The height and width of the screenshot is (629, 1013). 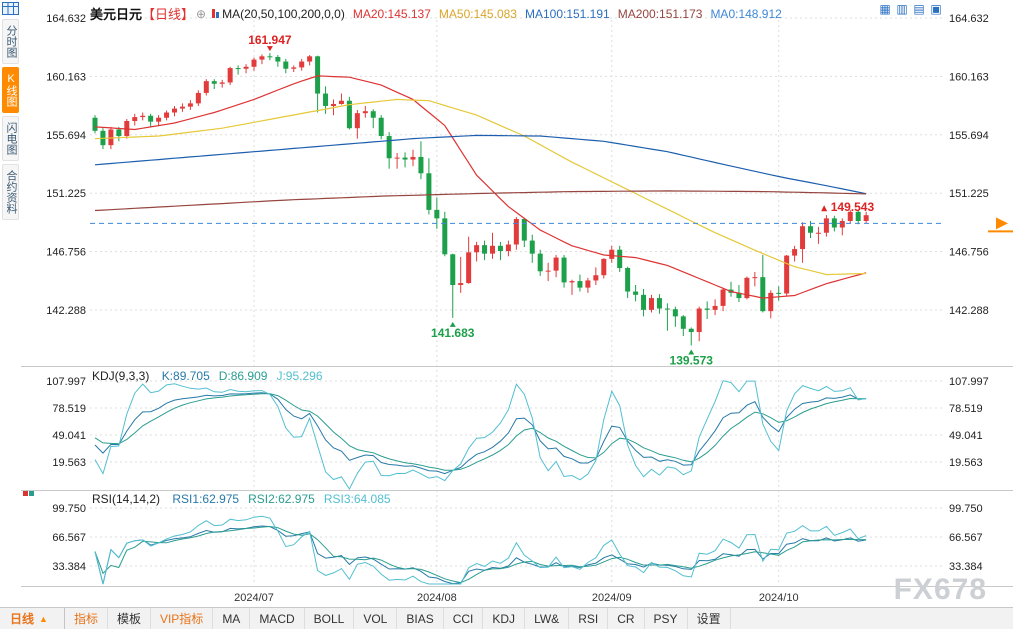 What do you see at coordinates (66, 194) in the screenshot?
I see `price-axis-label: 151.225` at bounding box center [66, 194].